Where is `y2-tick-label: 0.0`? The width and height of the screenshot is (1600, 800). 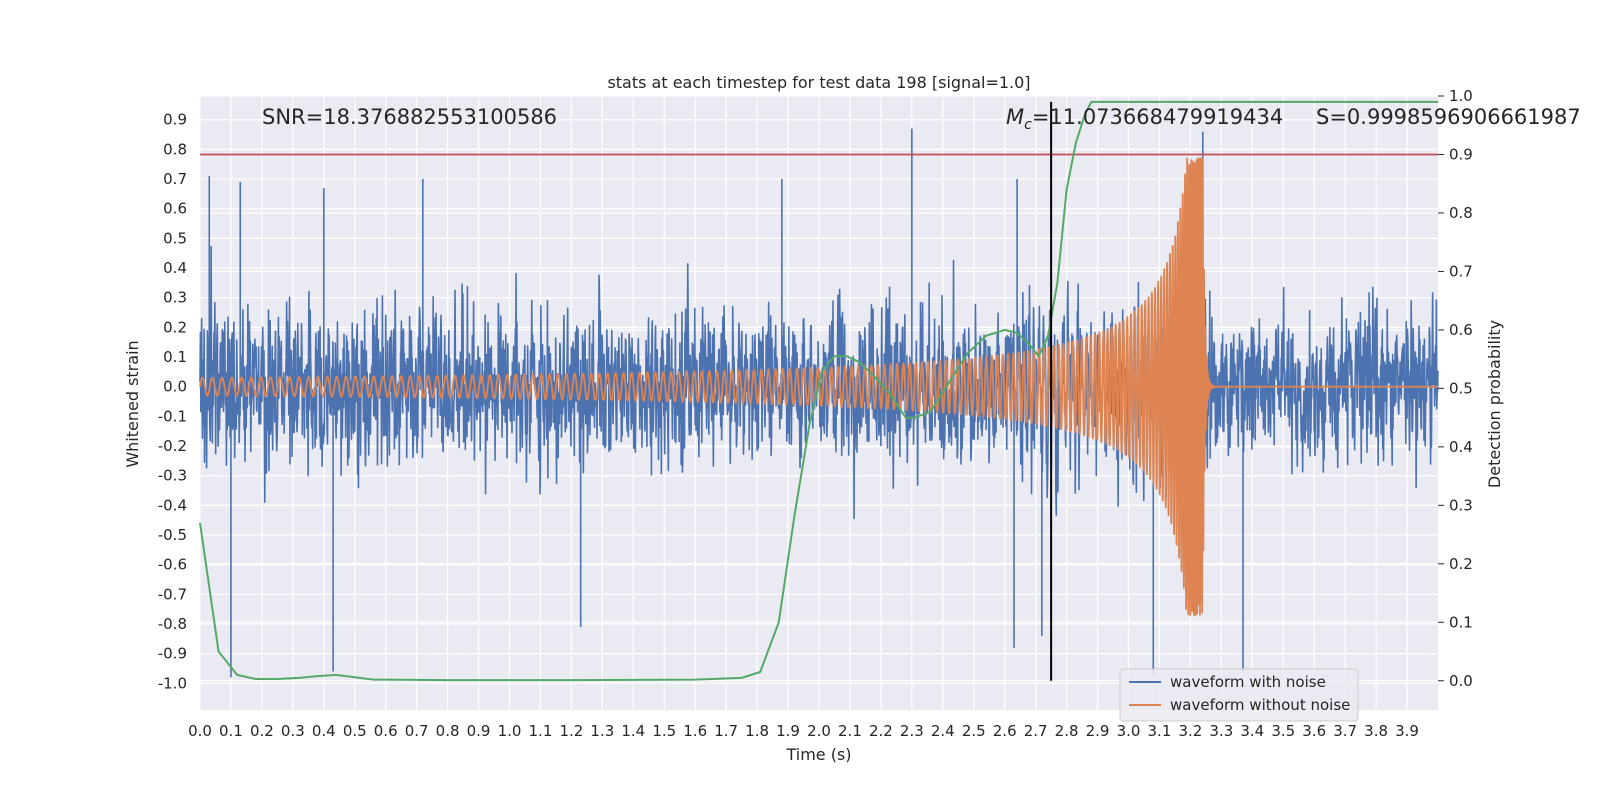
y2-tick-label: 0.0 is located at coordinates (1461, 681).